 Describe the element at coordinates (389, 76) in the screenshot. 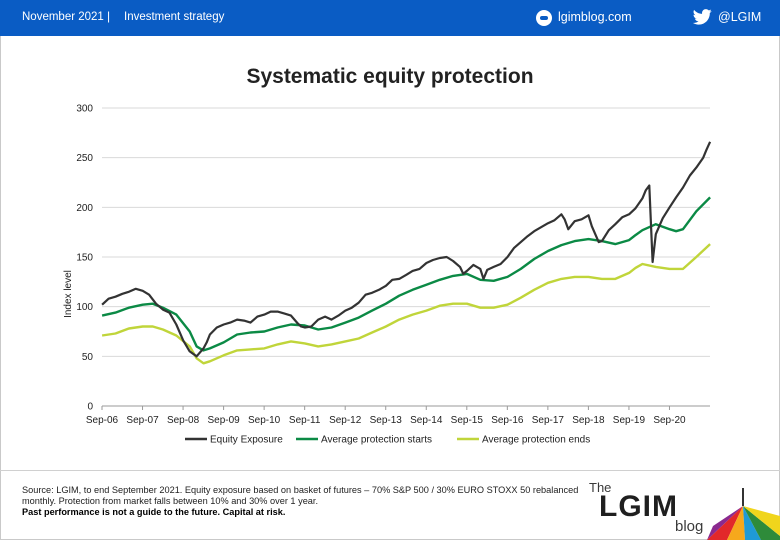

I see `chart-title: Systematic equity protection` at that location.